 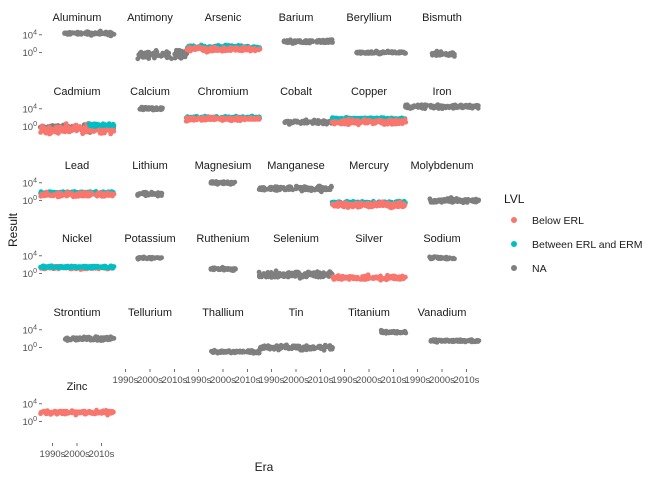 I want to click on facet-strip-label: Beryllium, so click(x=368, y=18).